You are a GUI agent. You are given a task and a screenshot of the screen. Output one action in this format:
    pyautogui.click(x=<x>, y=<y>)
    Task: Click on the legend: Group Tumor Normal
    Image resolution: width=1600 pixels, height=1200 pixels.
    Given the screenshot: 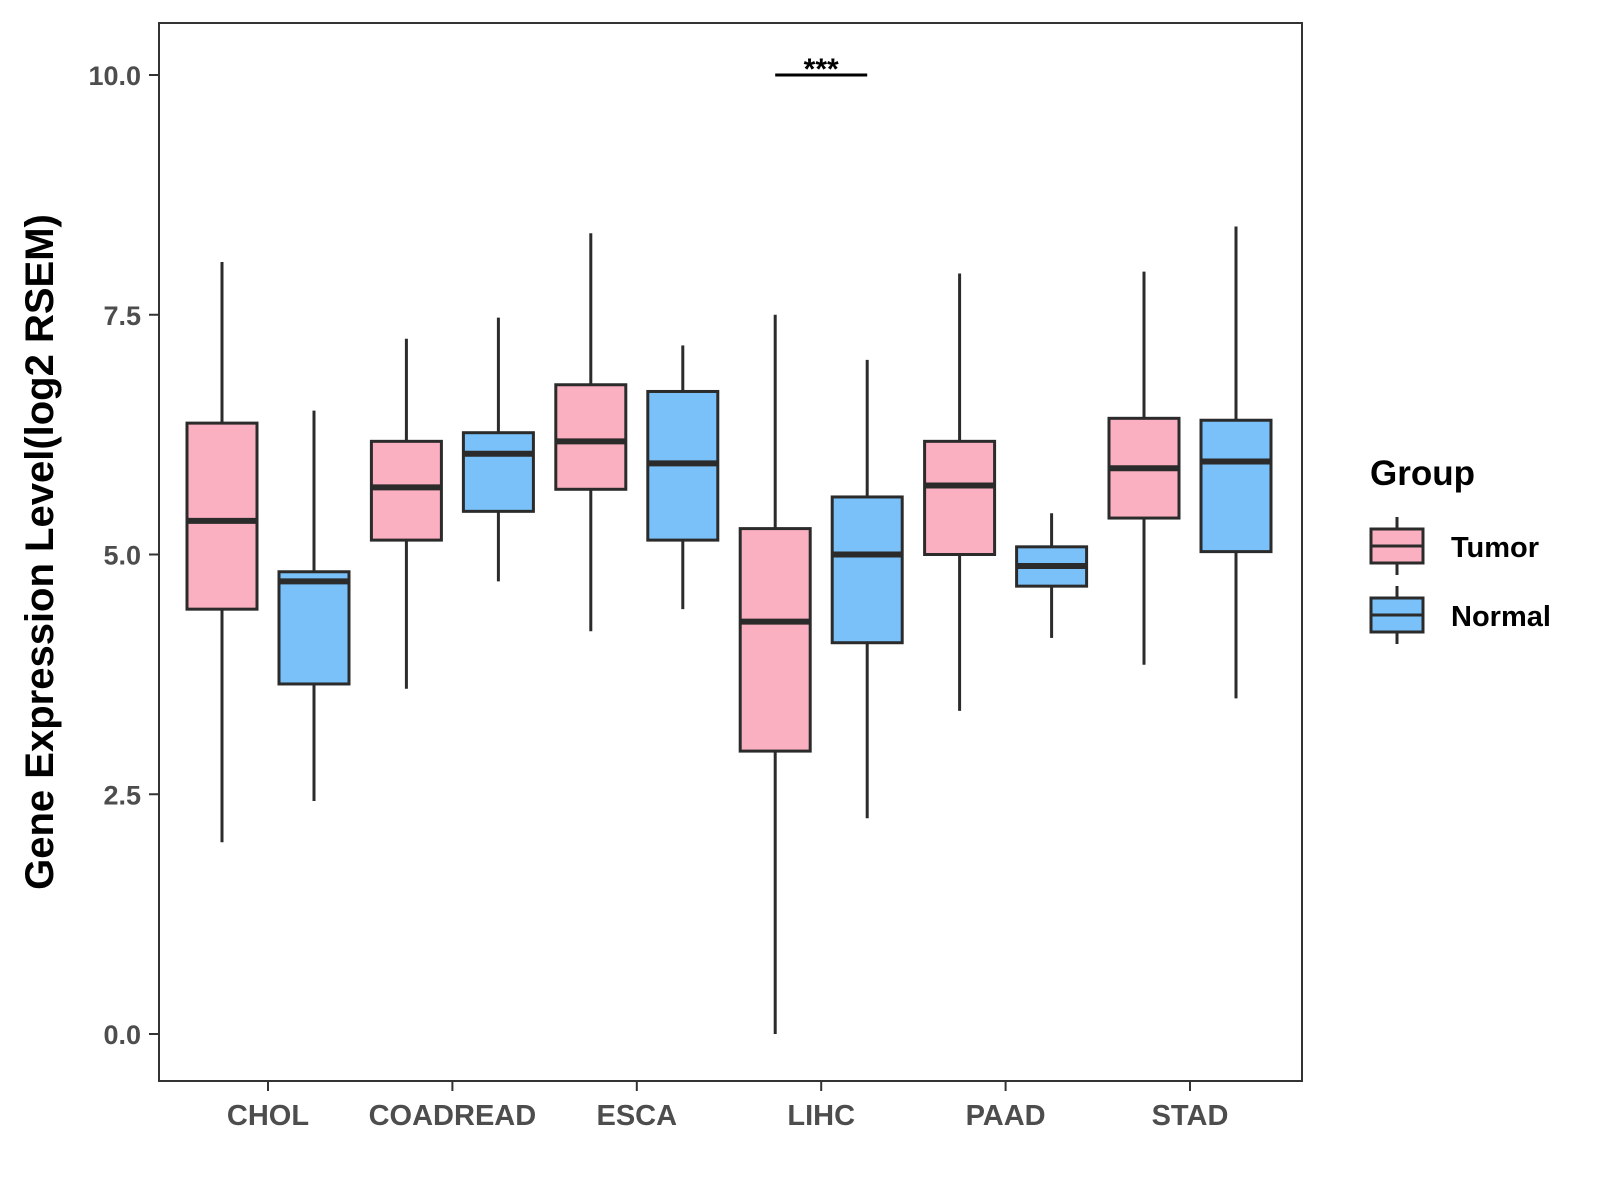 What is the action you would take?
    pyautogui.click(x=1460, y=549)
    